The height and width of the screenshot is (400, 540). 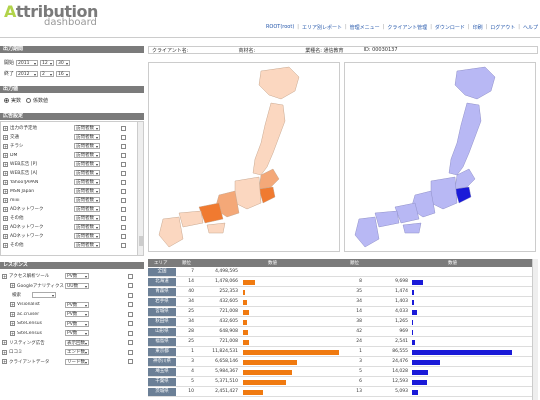 What do you see at coordinates (321, 28) in the screenshot?
I see `nav-link: エリア別レポート` at bounding box center [321, 28].